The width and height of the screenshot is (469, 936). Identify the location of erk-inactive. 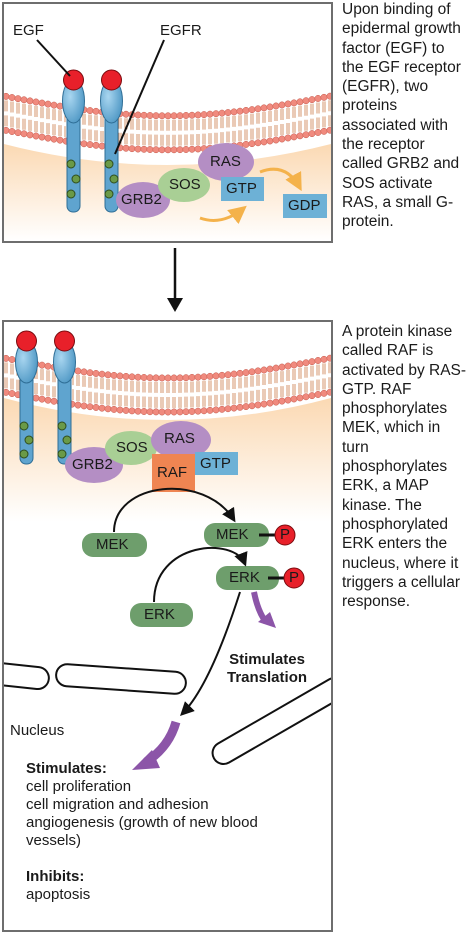
(161, 615).